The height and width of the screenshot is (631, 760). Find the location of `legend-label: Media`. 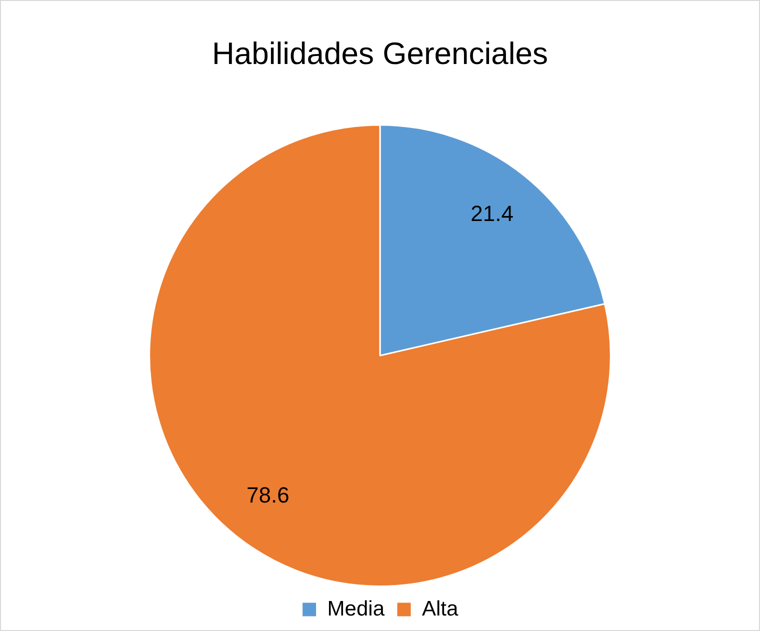

legend-label: Media is located at coordinates (356, 608).